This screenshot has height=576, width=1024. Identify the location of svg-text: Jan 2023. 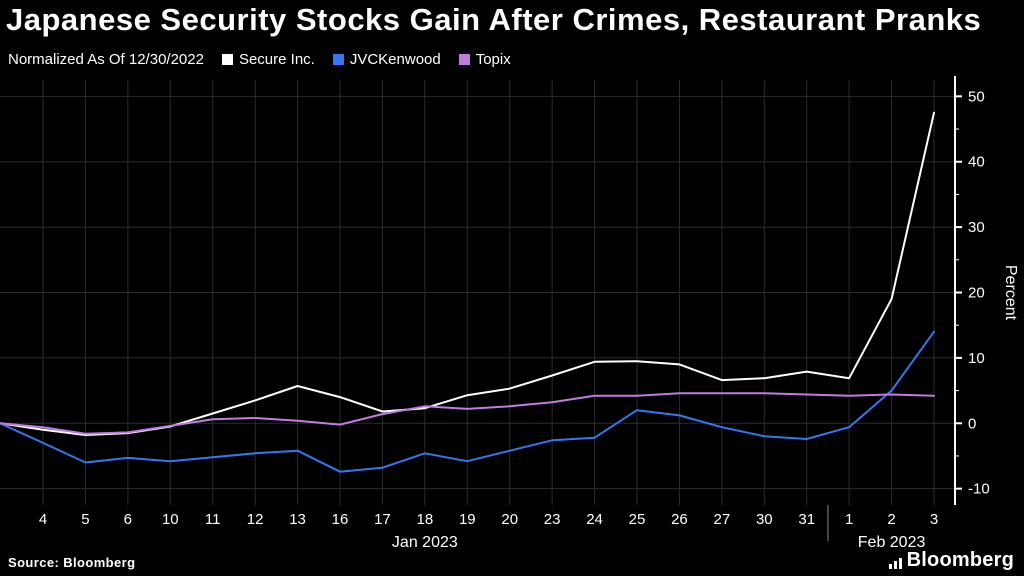
(425, 542).